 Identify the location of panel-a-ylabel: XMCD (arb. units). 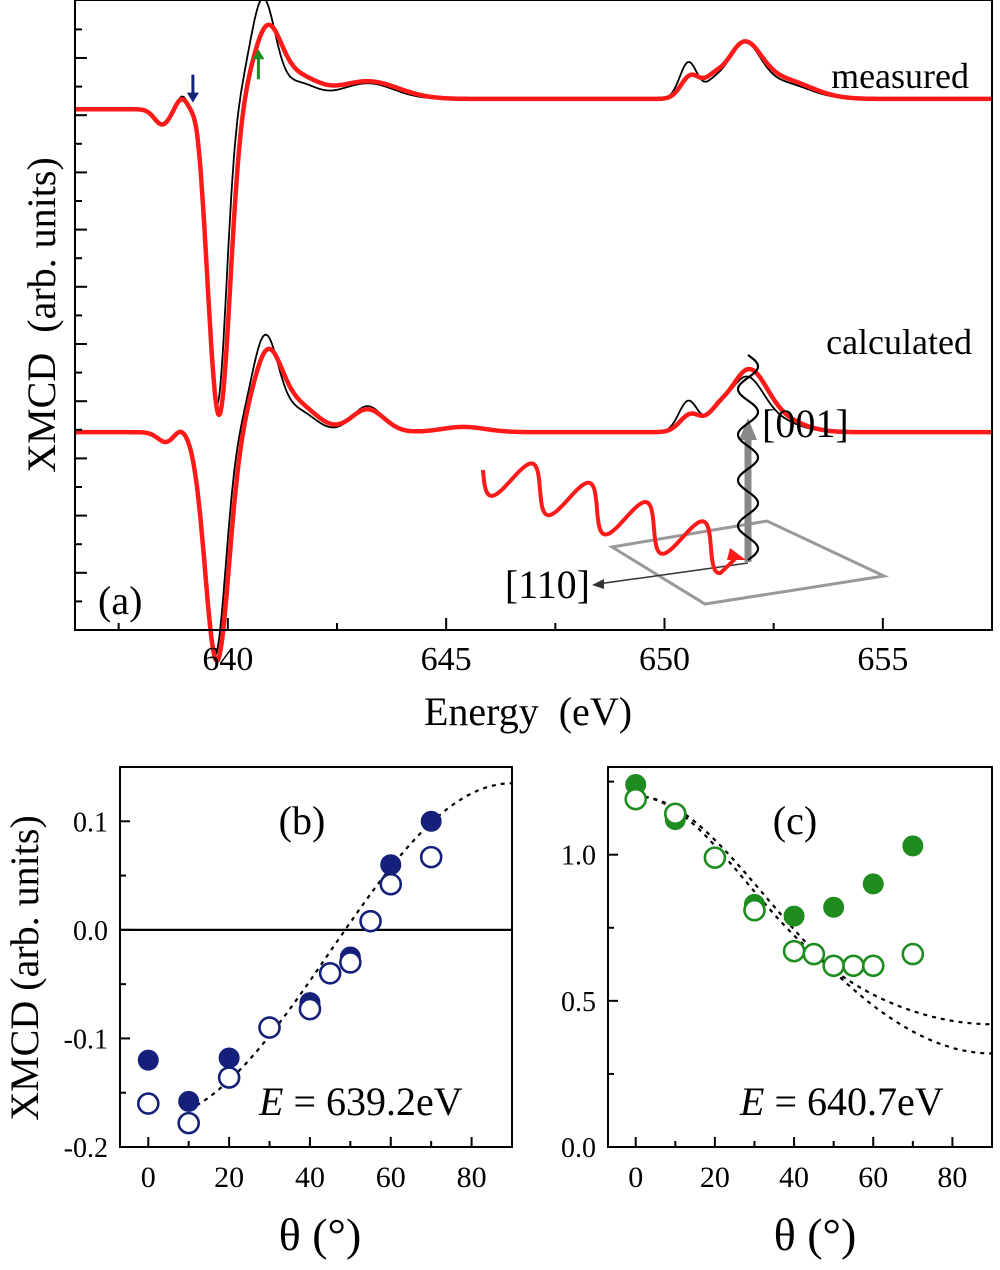
(41, 315).